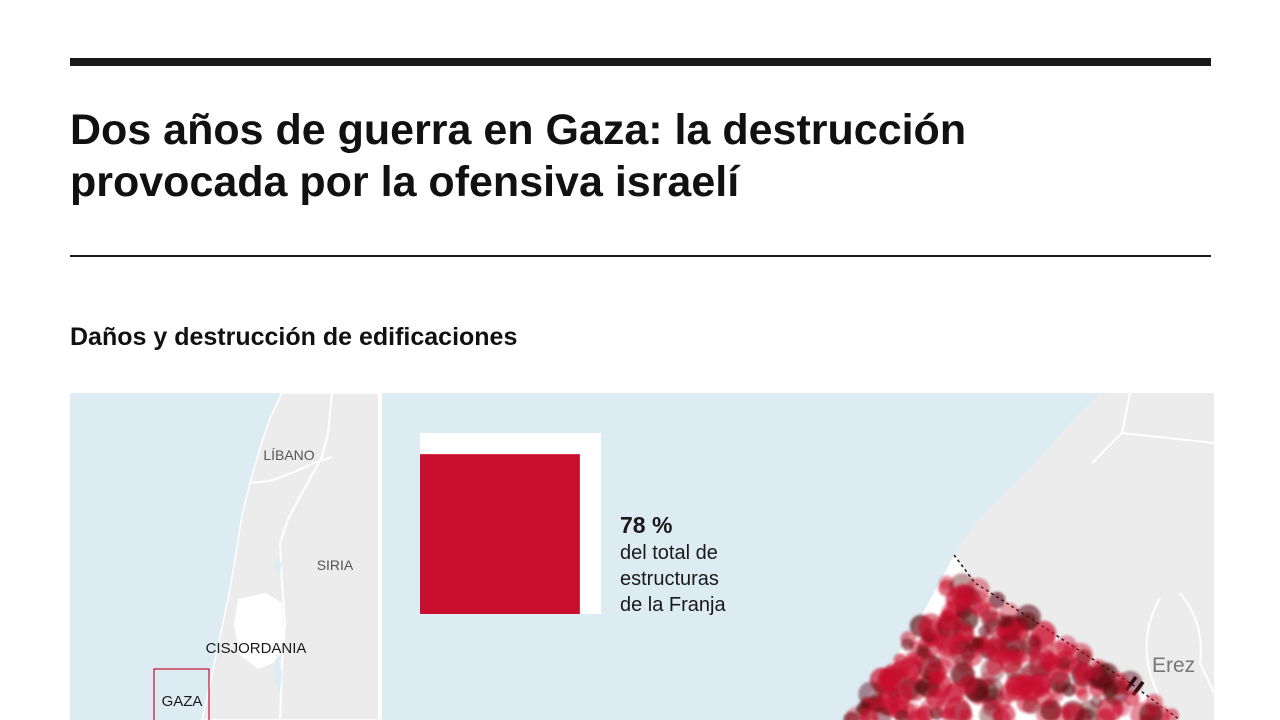 This screenshot has height=720, width=1280. What do you see at coordinates (294, 337) in the screenshot?
I see `section-title: Daños y destrucción de edificaciones` at bounding box center [294, 337].